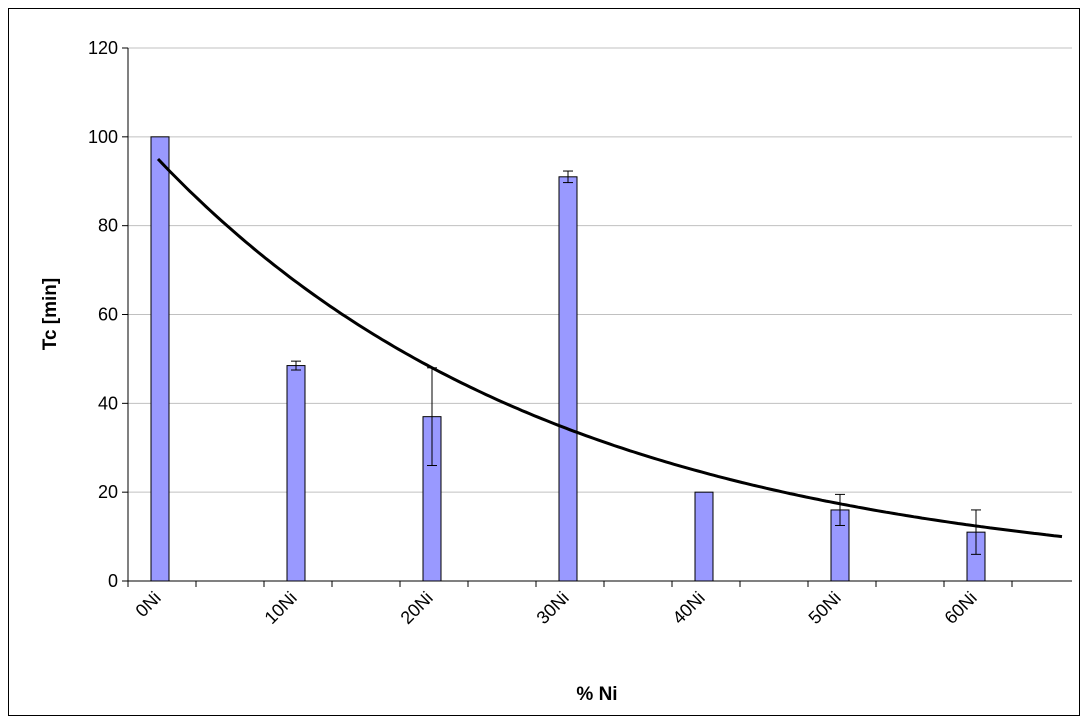 The height and width of the screenshot is (725, 1089). I want to click on y-tick-label: 40, so click(108, 403).